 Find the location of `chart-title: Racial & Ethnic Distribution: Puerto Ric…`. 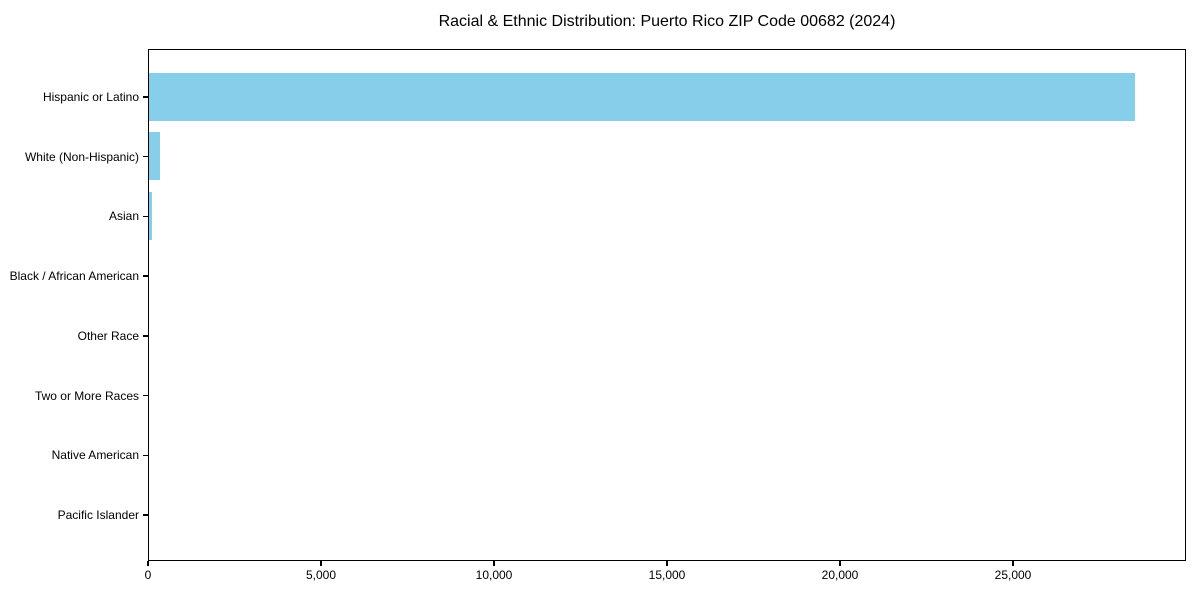

chart-title: Racial & Ethnic Distribution: Puerto Ric… is located at coordinates (667, 21).